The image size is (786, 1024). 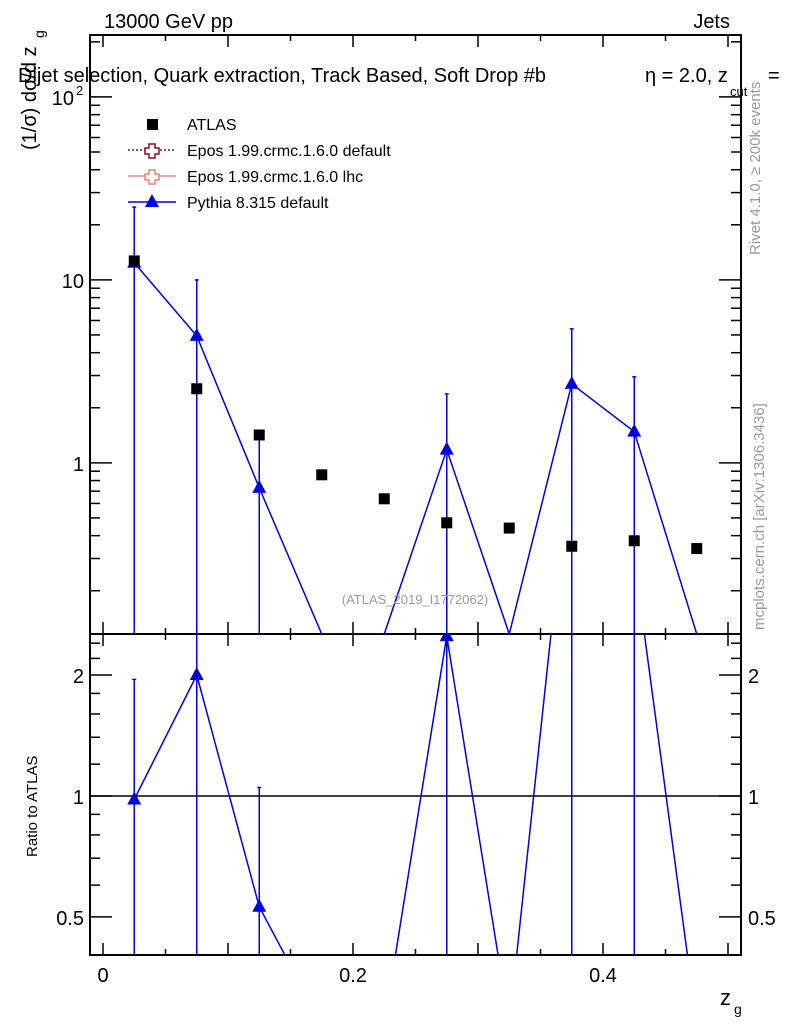 I want to click on ratio-y-tick-label: 2, so click(x=78, y=677).